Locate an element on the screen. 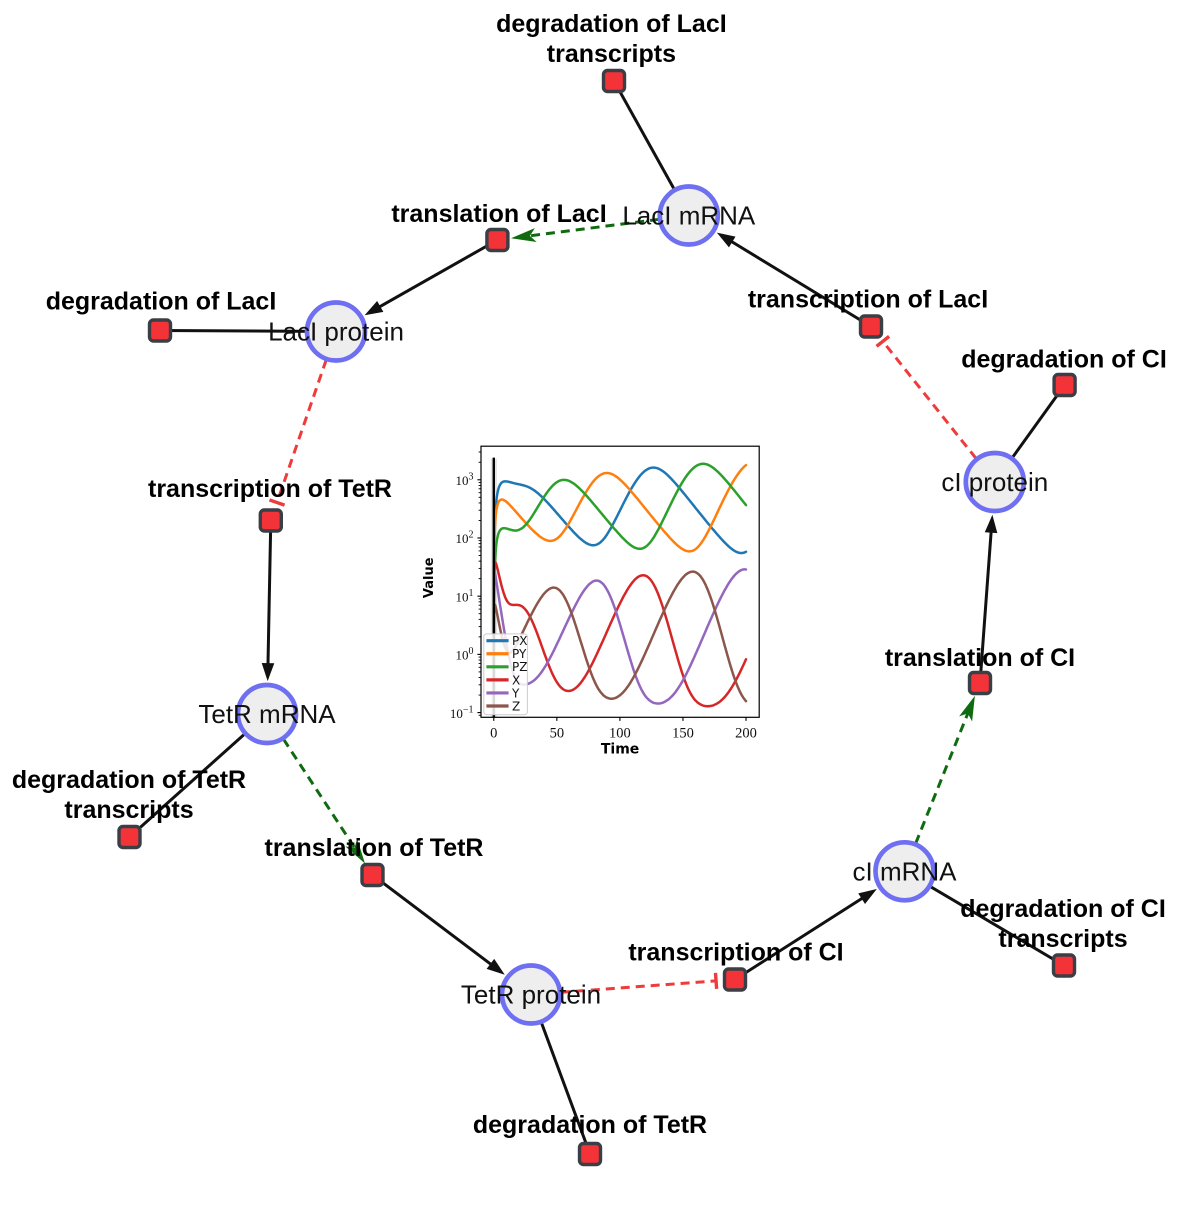  reaction-label-deg_X_tr-line2: transcripts is located at coordinates (611, 54).